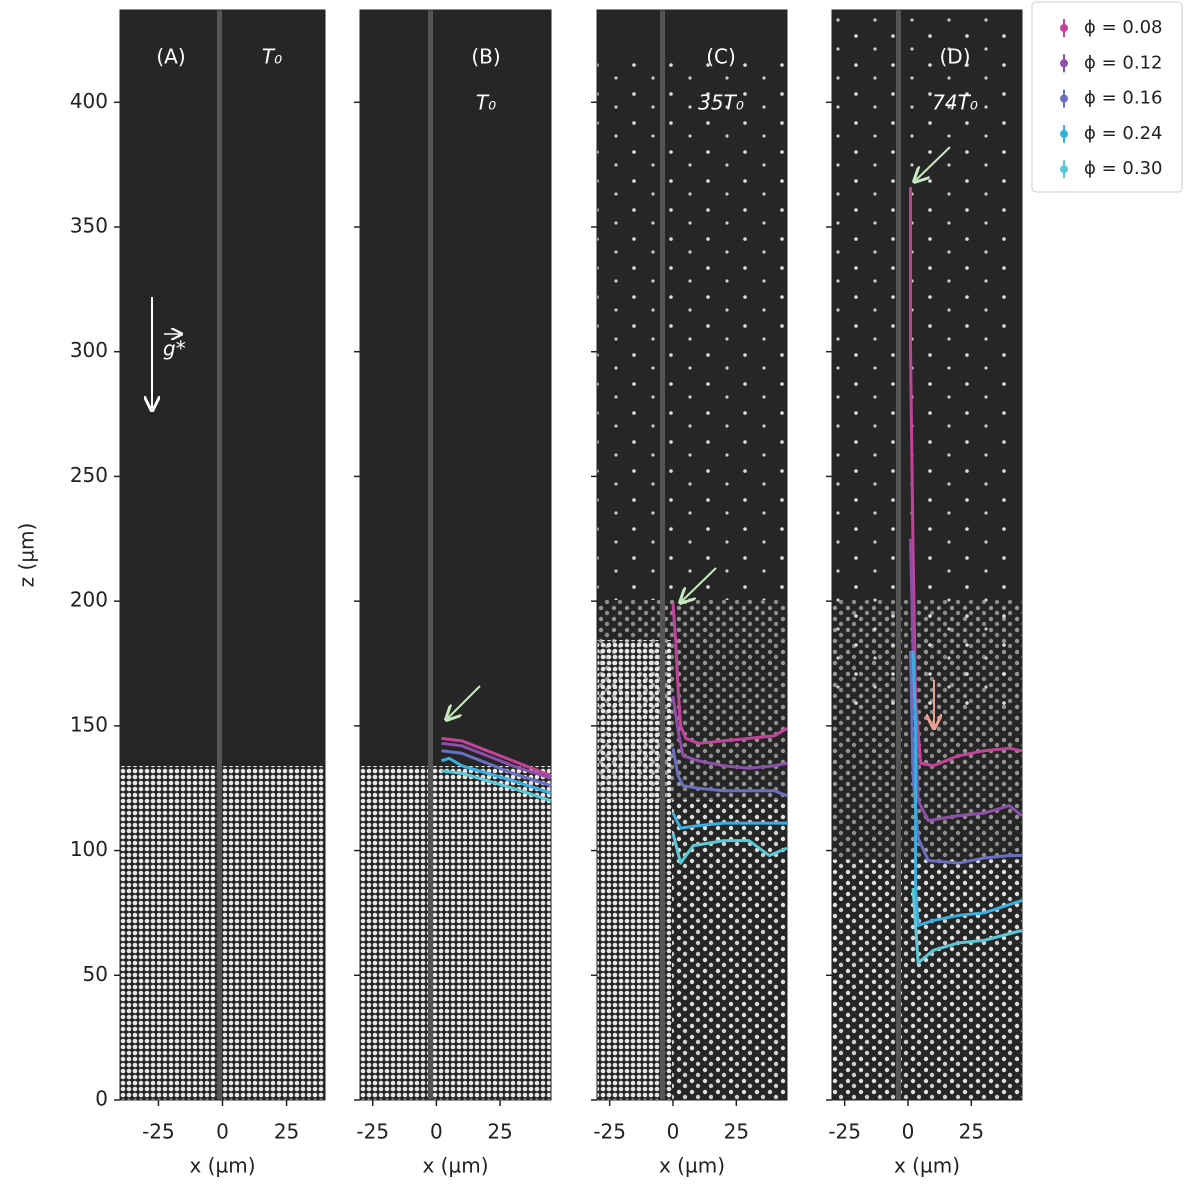  What do you see at coordinates (27, 555) in the screenshot?
I see `y-axis-label: z (µm)` at bounding box center [27, 555].